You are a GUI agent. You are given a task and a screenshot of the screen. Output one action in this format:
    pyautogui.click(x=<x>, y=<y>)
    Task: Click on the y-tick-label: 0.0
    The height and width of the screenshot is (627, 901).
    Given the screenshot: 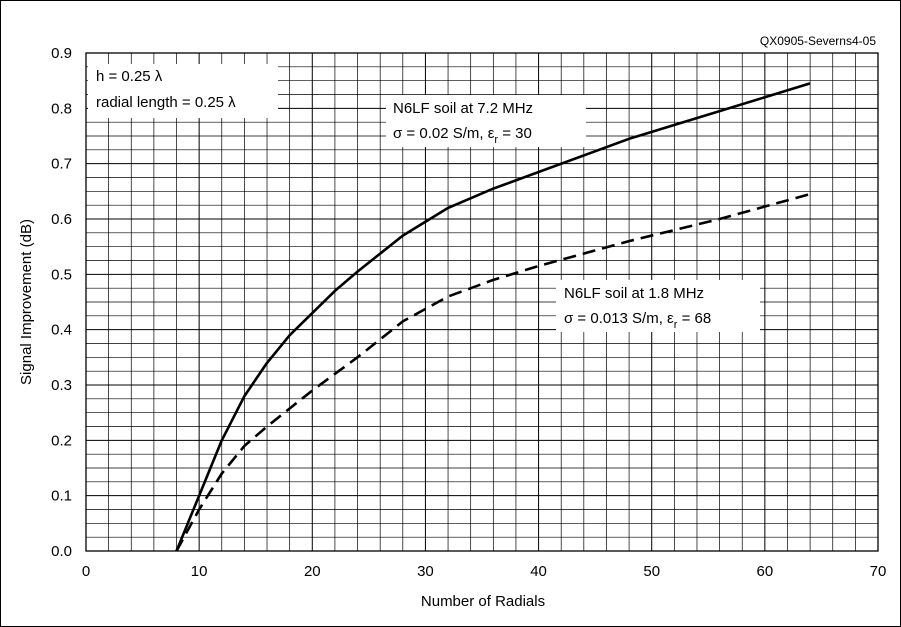 What is the action you would take?
    pyautogui.click(x=61, y=551)
    